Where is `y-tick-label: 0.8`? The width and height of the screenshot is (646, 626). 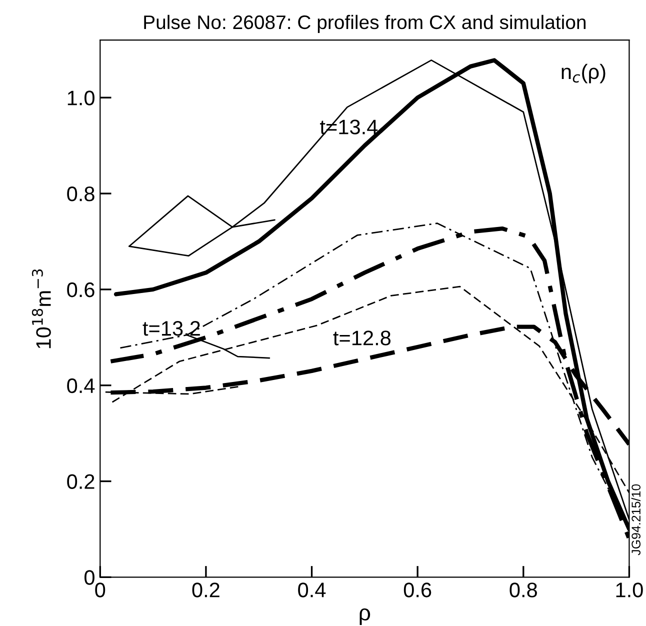 y-tick-label: 0.8 is located at coordinates (80, 194).